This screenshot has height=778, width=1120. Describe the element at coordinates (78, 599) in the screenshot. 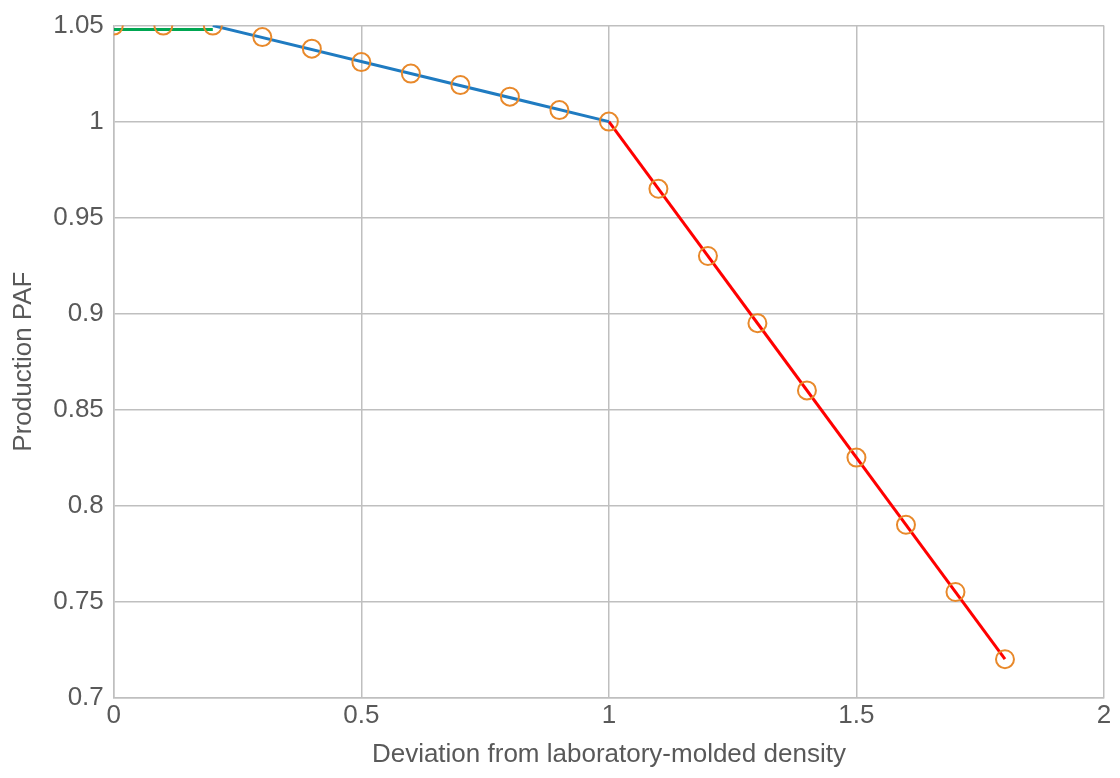

I see `y-tick-label: 0.75` at that location.